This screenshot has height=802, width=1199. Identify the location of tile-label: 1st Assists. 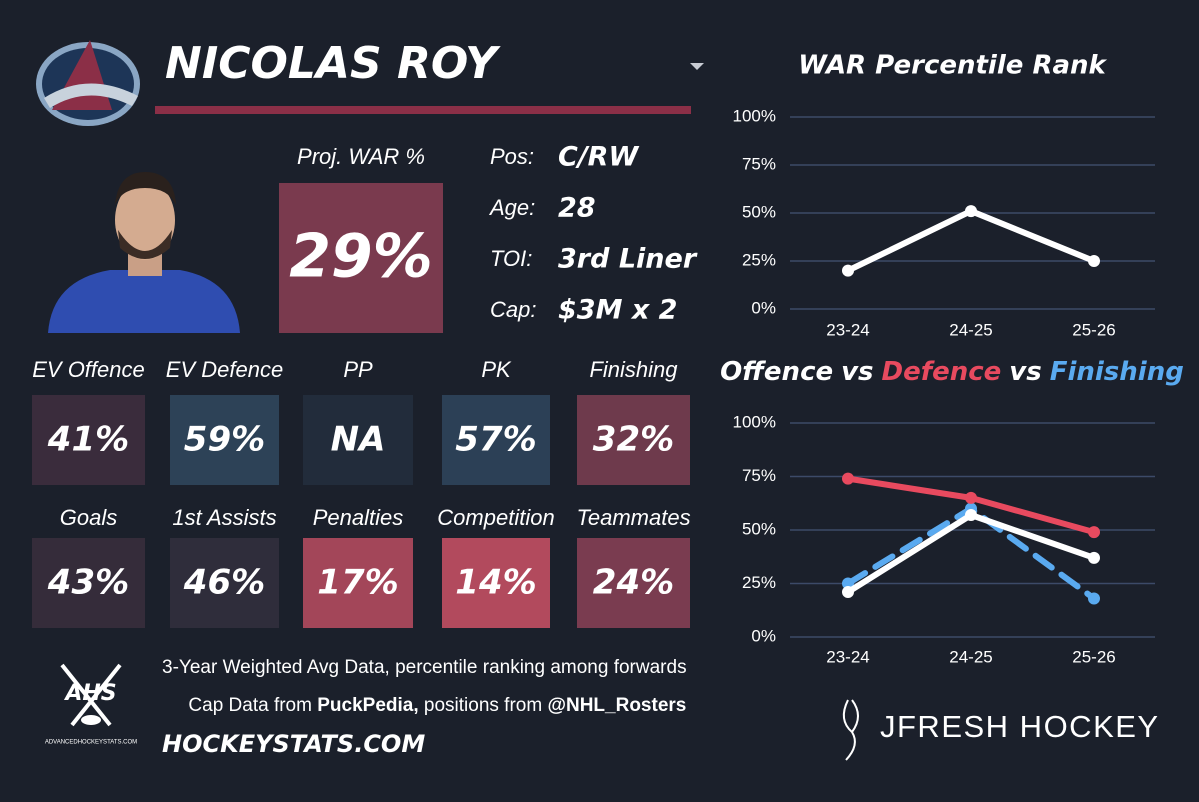
(224, 517).